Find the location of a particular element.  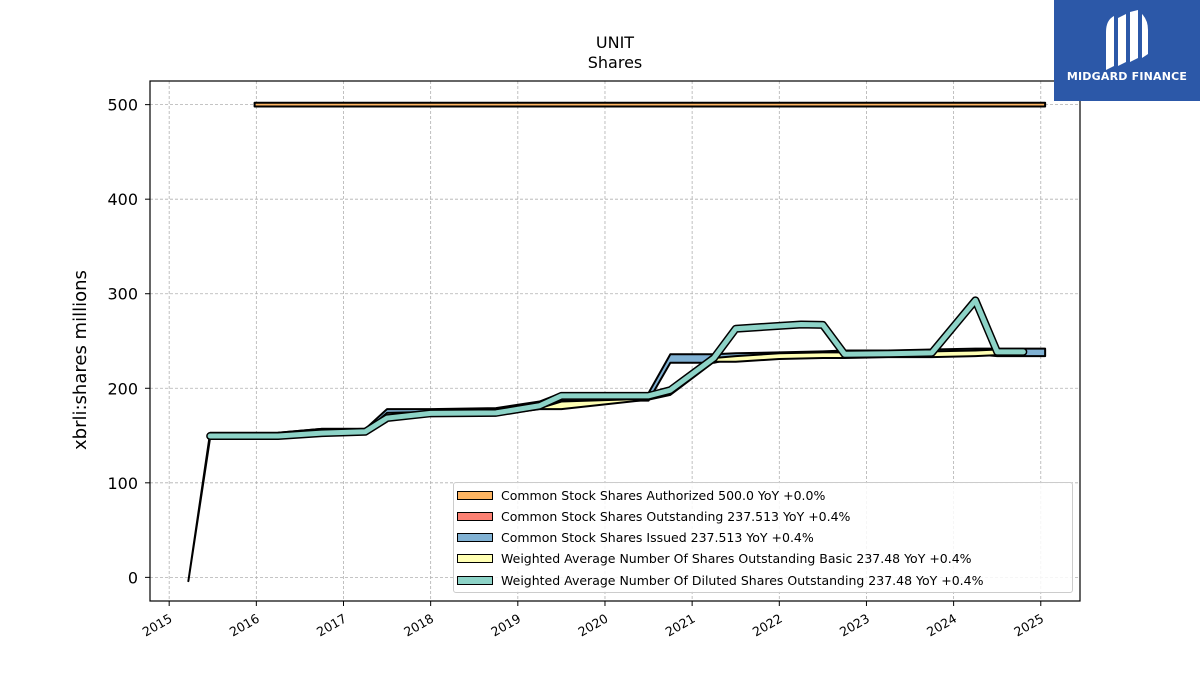

y-tick-label: 0 is located at coordinates (133, 577).